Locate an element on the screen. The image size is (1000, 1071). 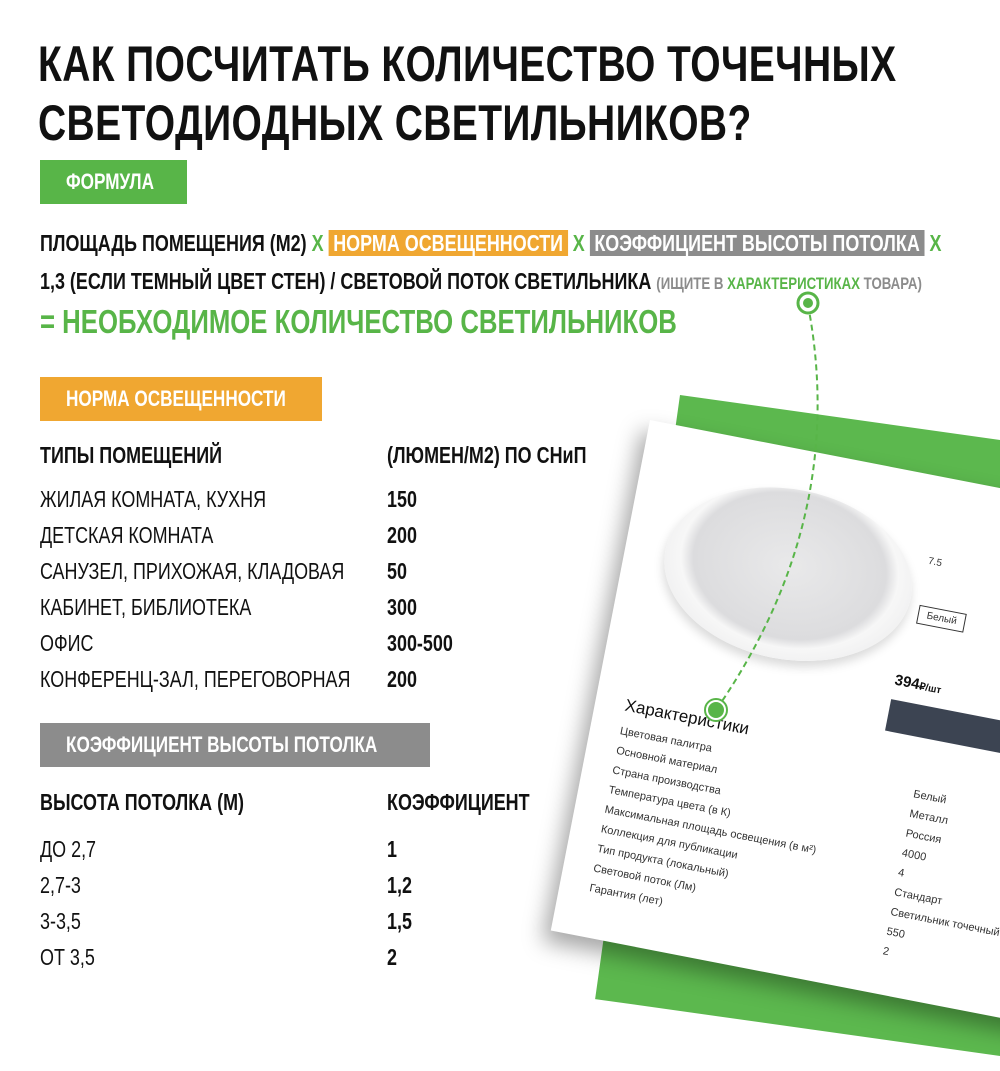
norm-room-type: КОНФЕРЕНЦ-ЗАЛ, ПЕРЕГОВОРНАЯ is located at coordinates (195, 679).